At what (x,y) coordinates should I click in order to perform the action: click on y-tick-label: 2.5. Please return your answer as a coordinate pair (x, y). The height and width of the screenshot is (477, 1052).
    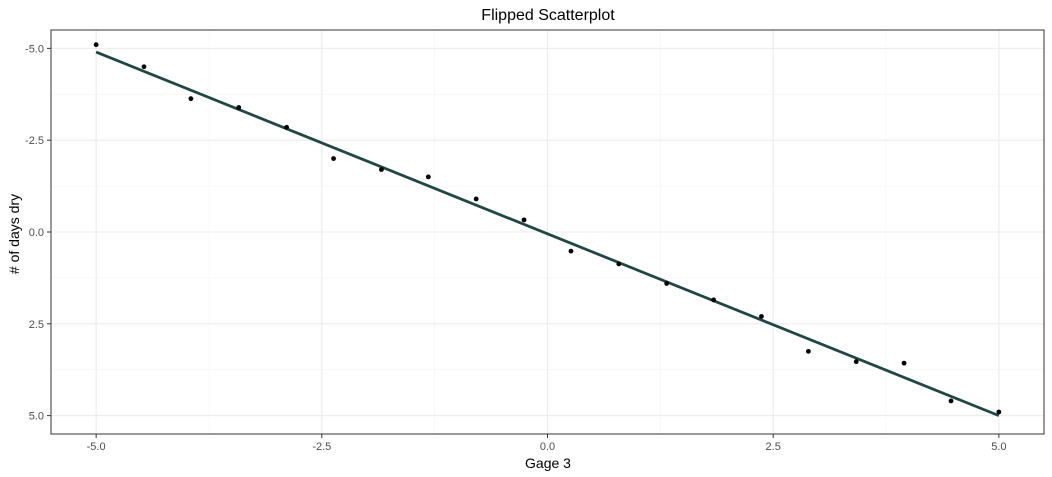
    Looking at the image, I should click on (36, 325).